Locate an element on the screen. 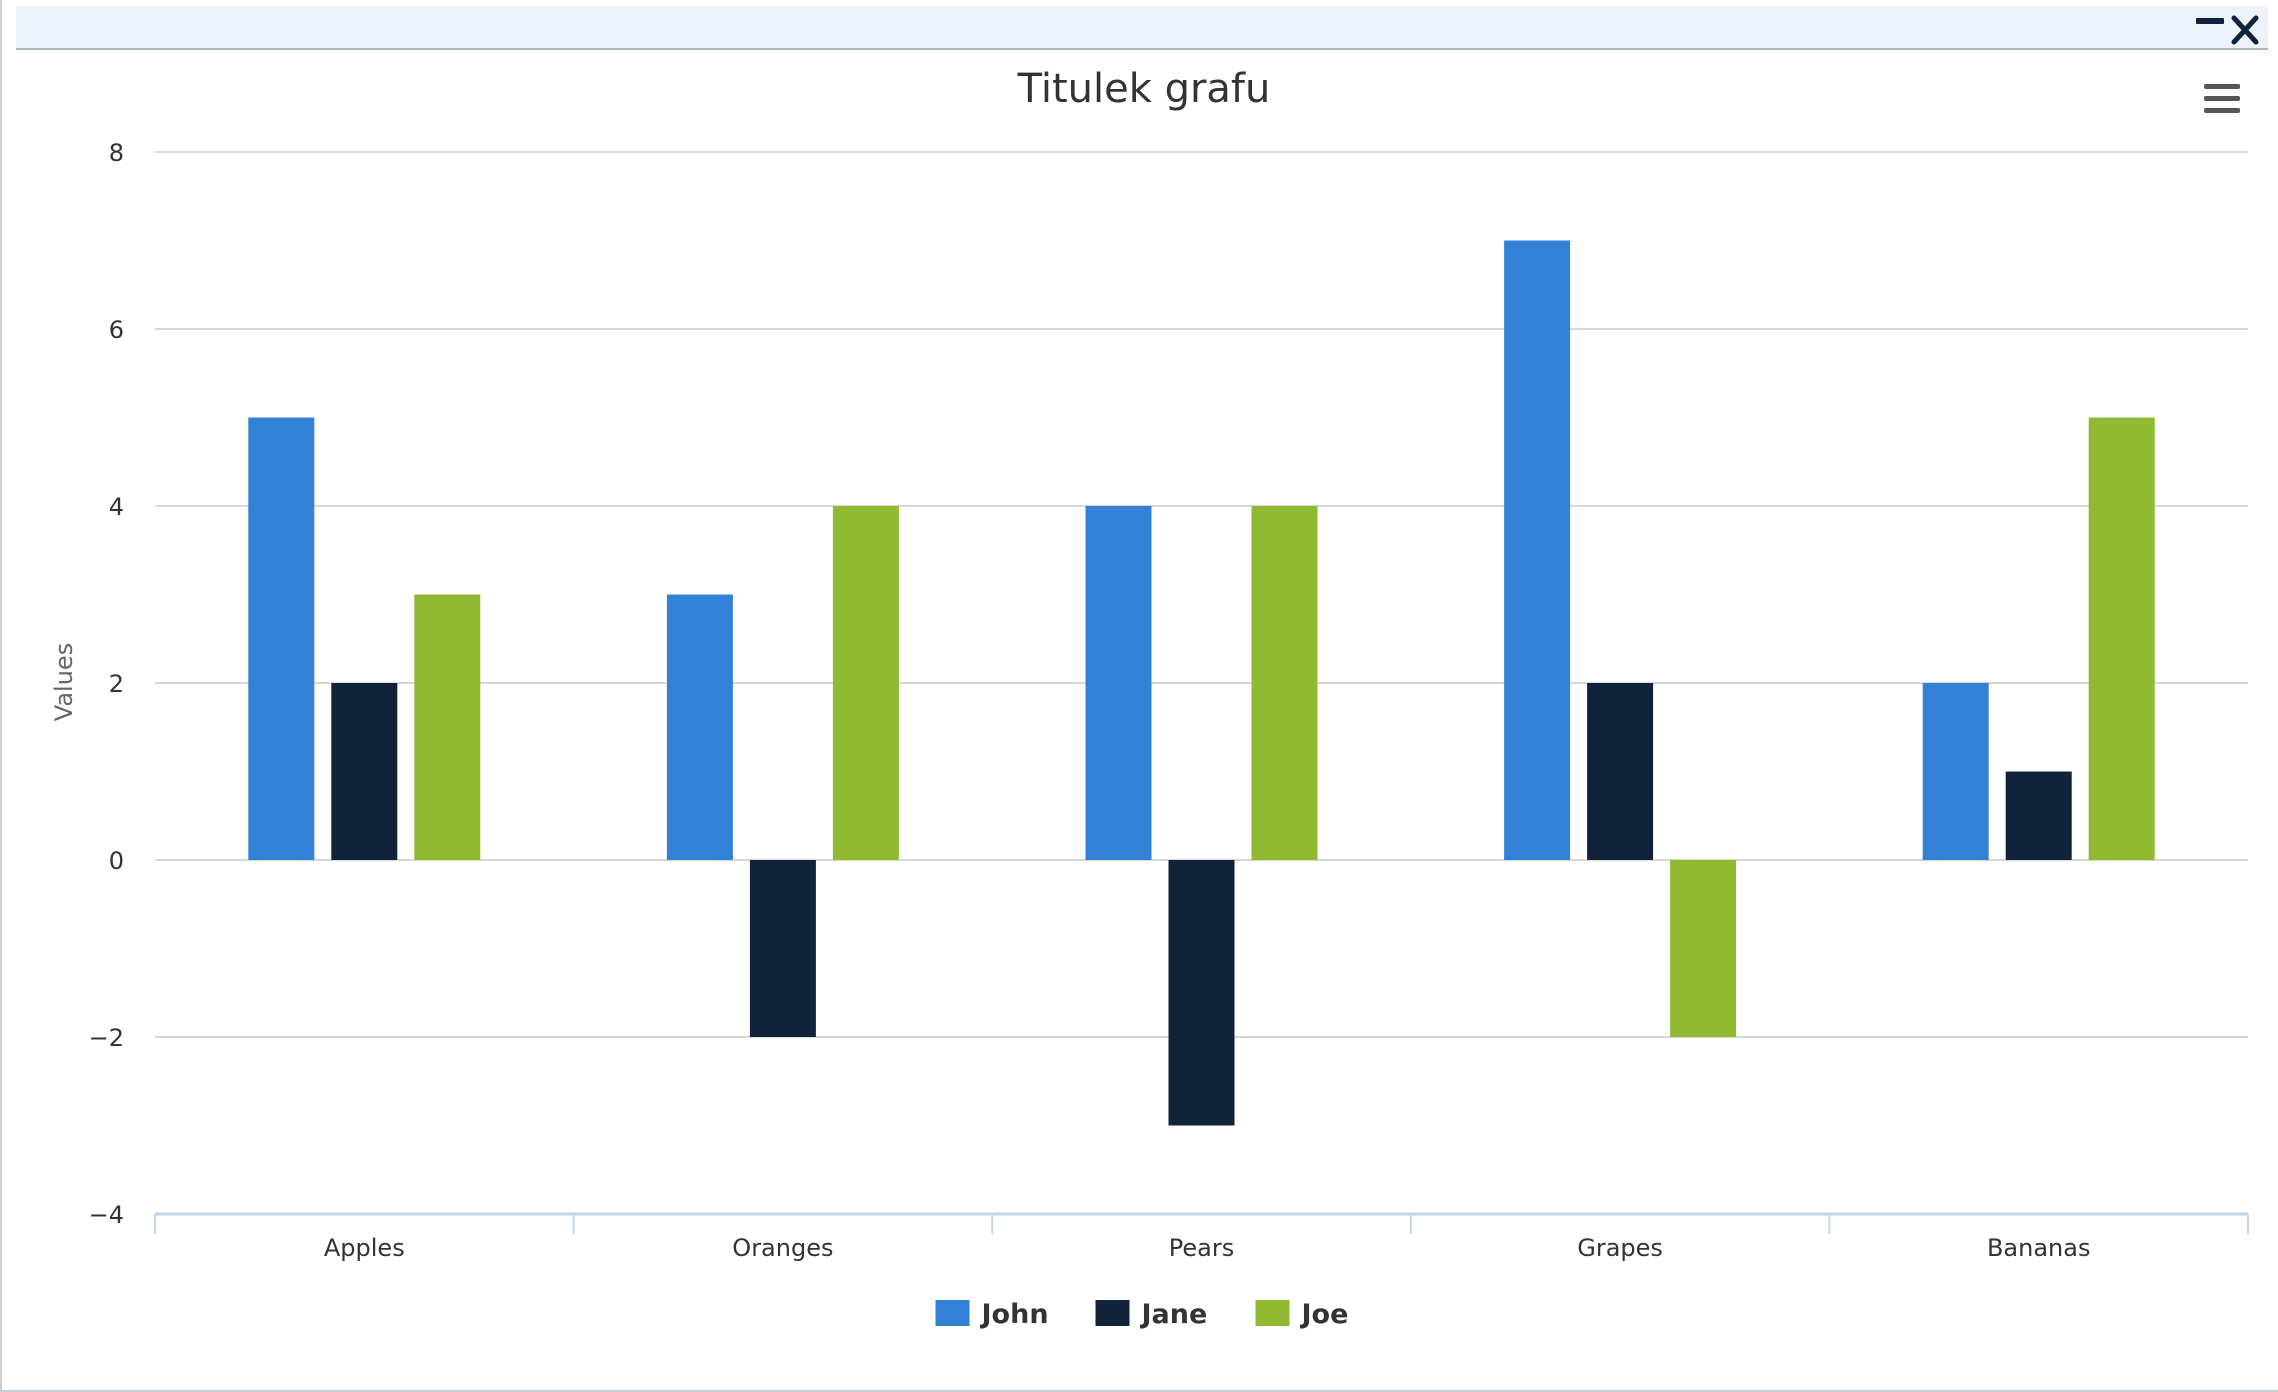 This screenshot has width=2278, height=1392. bar-joe-pears is located at coordinates (1284, 683).